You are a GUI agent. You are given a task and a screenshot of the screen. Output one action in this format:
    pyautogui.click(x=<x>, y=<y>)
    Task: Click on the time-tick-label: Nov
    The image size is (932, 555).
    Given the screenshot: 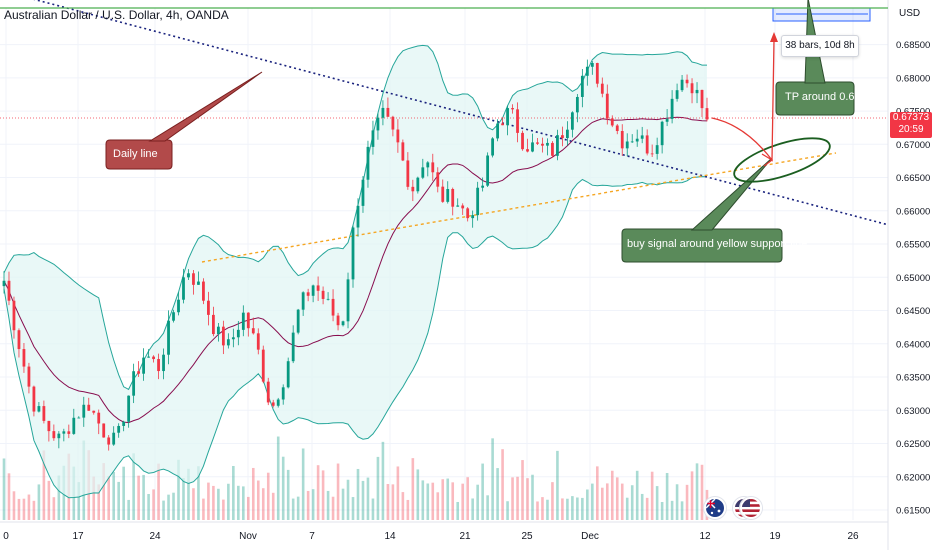 What is the action you would take?
    pyautogui.click(x=248, y=536)
    